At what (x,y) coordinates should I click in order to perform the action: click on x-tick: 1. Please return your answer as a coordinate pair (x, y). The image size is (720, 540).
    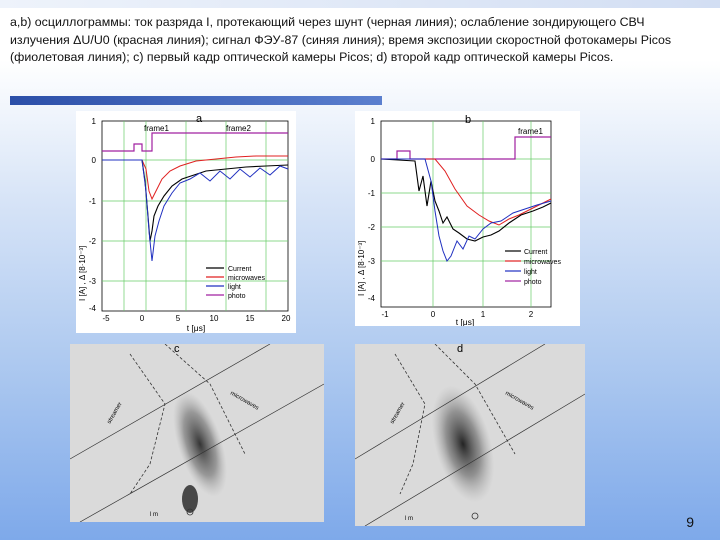
    Looking at the image, I should click on (483, 314).